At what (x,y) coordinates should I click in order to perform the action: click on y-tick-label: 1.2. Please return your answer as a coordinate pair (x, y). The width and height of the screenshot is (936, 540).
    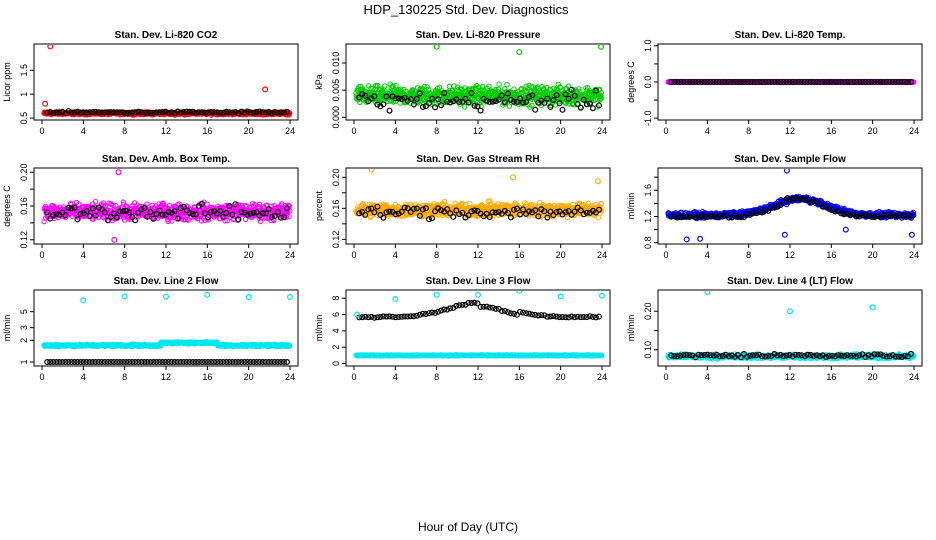
    Looking at the image, I should click on (648, 216).